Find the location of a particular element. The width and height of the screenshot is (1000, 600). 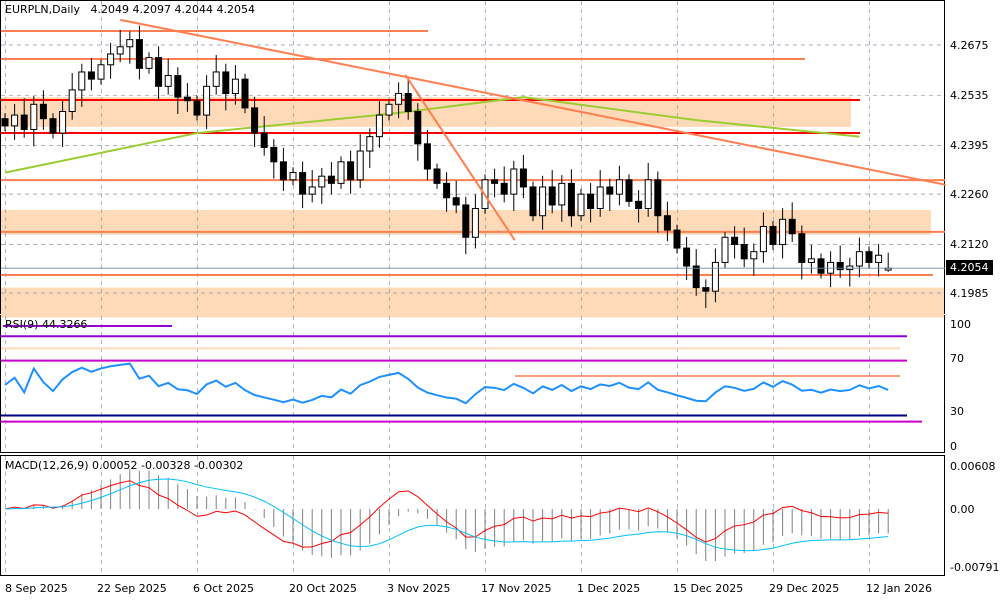

time-tick: 22 Sep 2025 is located at coordinates (132, 588).